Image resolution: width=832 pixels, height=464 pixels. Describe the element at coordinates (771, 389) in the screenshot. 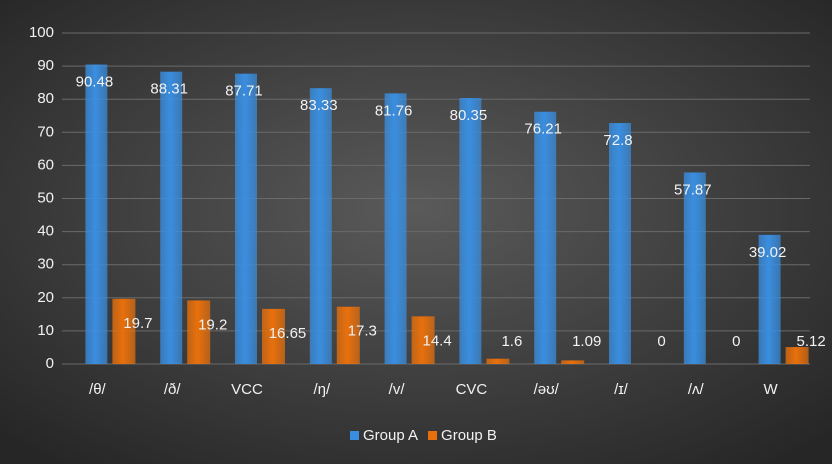

I see `x-tick-label: W` at that location.